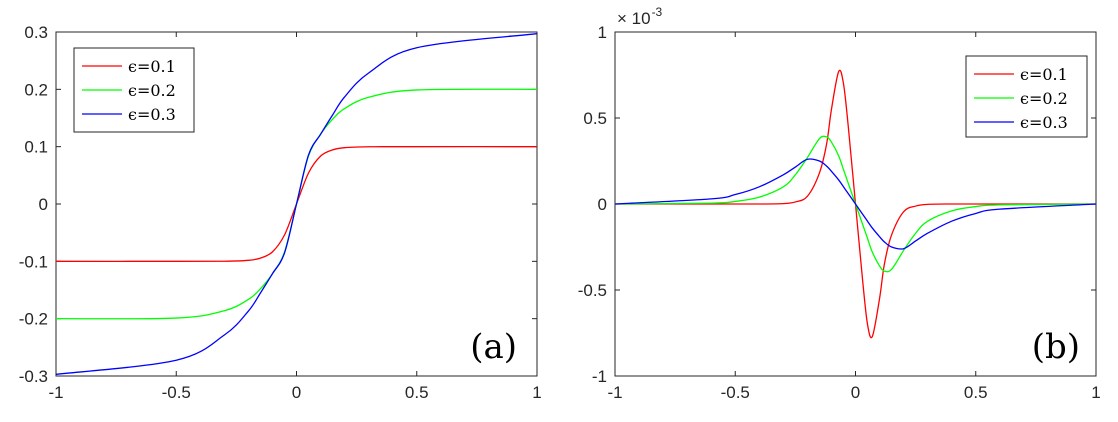 Image resolution: width=1118 pixels, height=422 pixels. What do you see at coordinates (493, 347) in the screenshot?
I see `panel-label: (a)` at bounding box center [493, 347].